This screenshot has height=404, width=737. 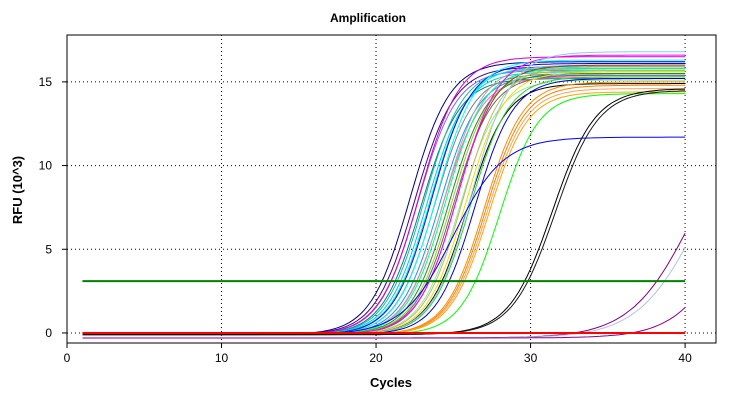 I want to click on amplification-curve, so click(x=384, y=323).